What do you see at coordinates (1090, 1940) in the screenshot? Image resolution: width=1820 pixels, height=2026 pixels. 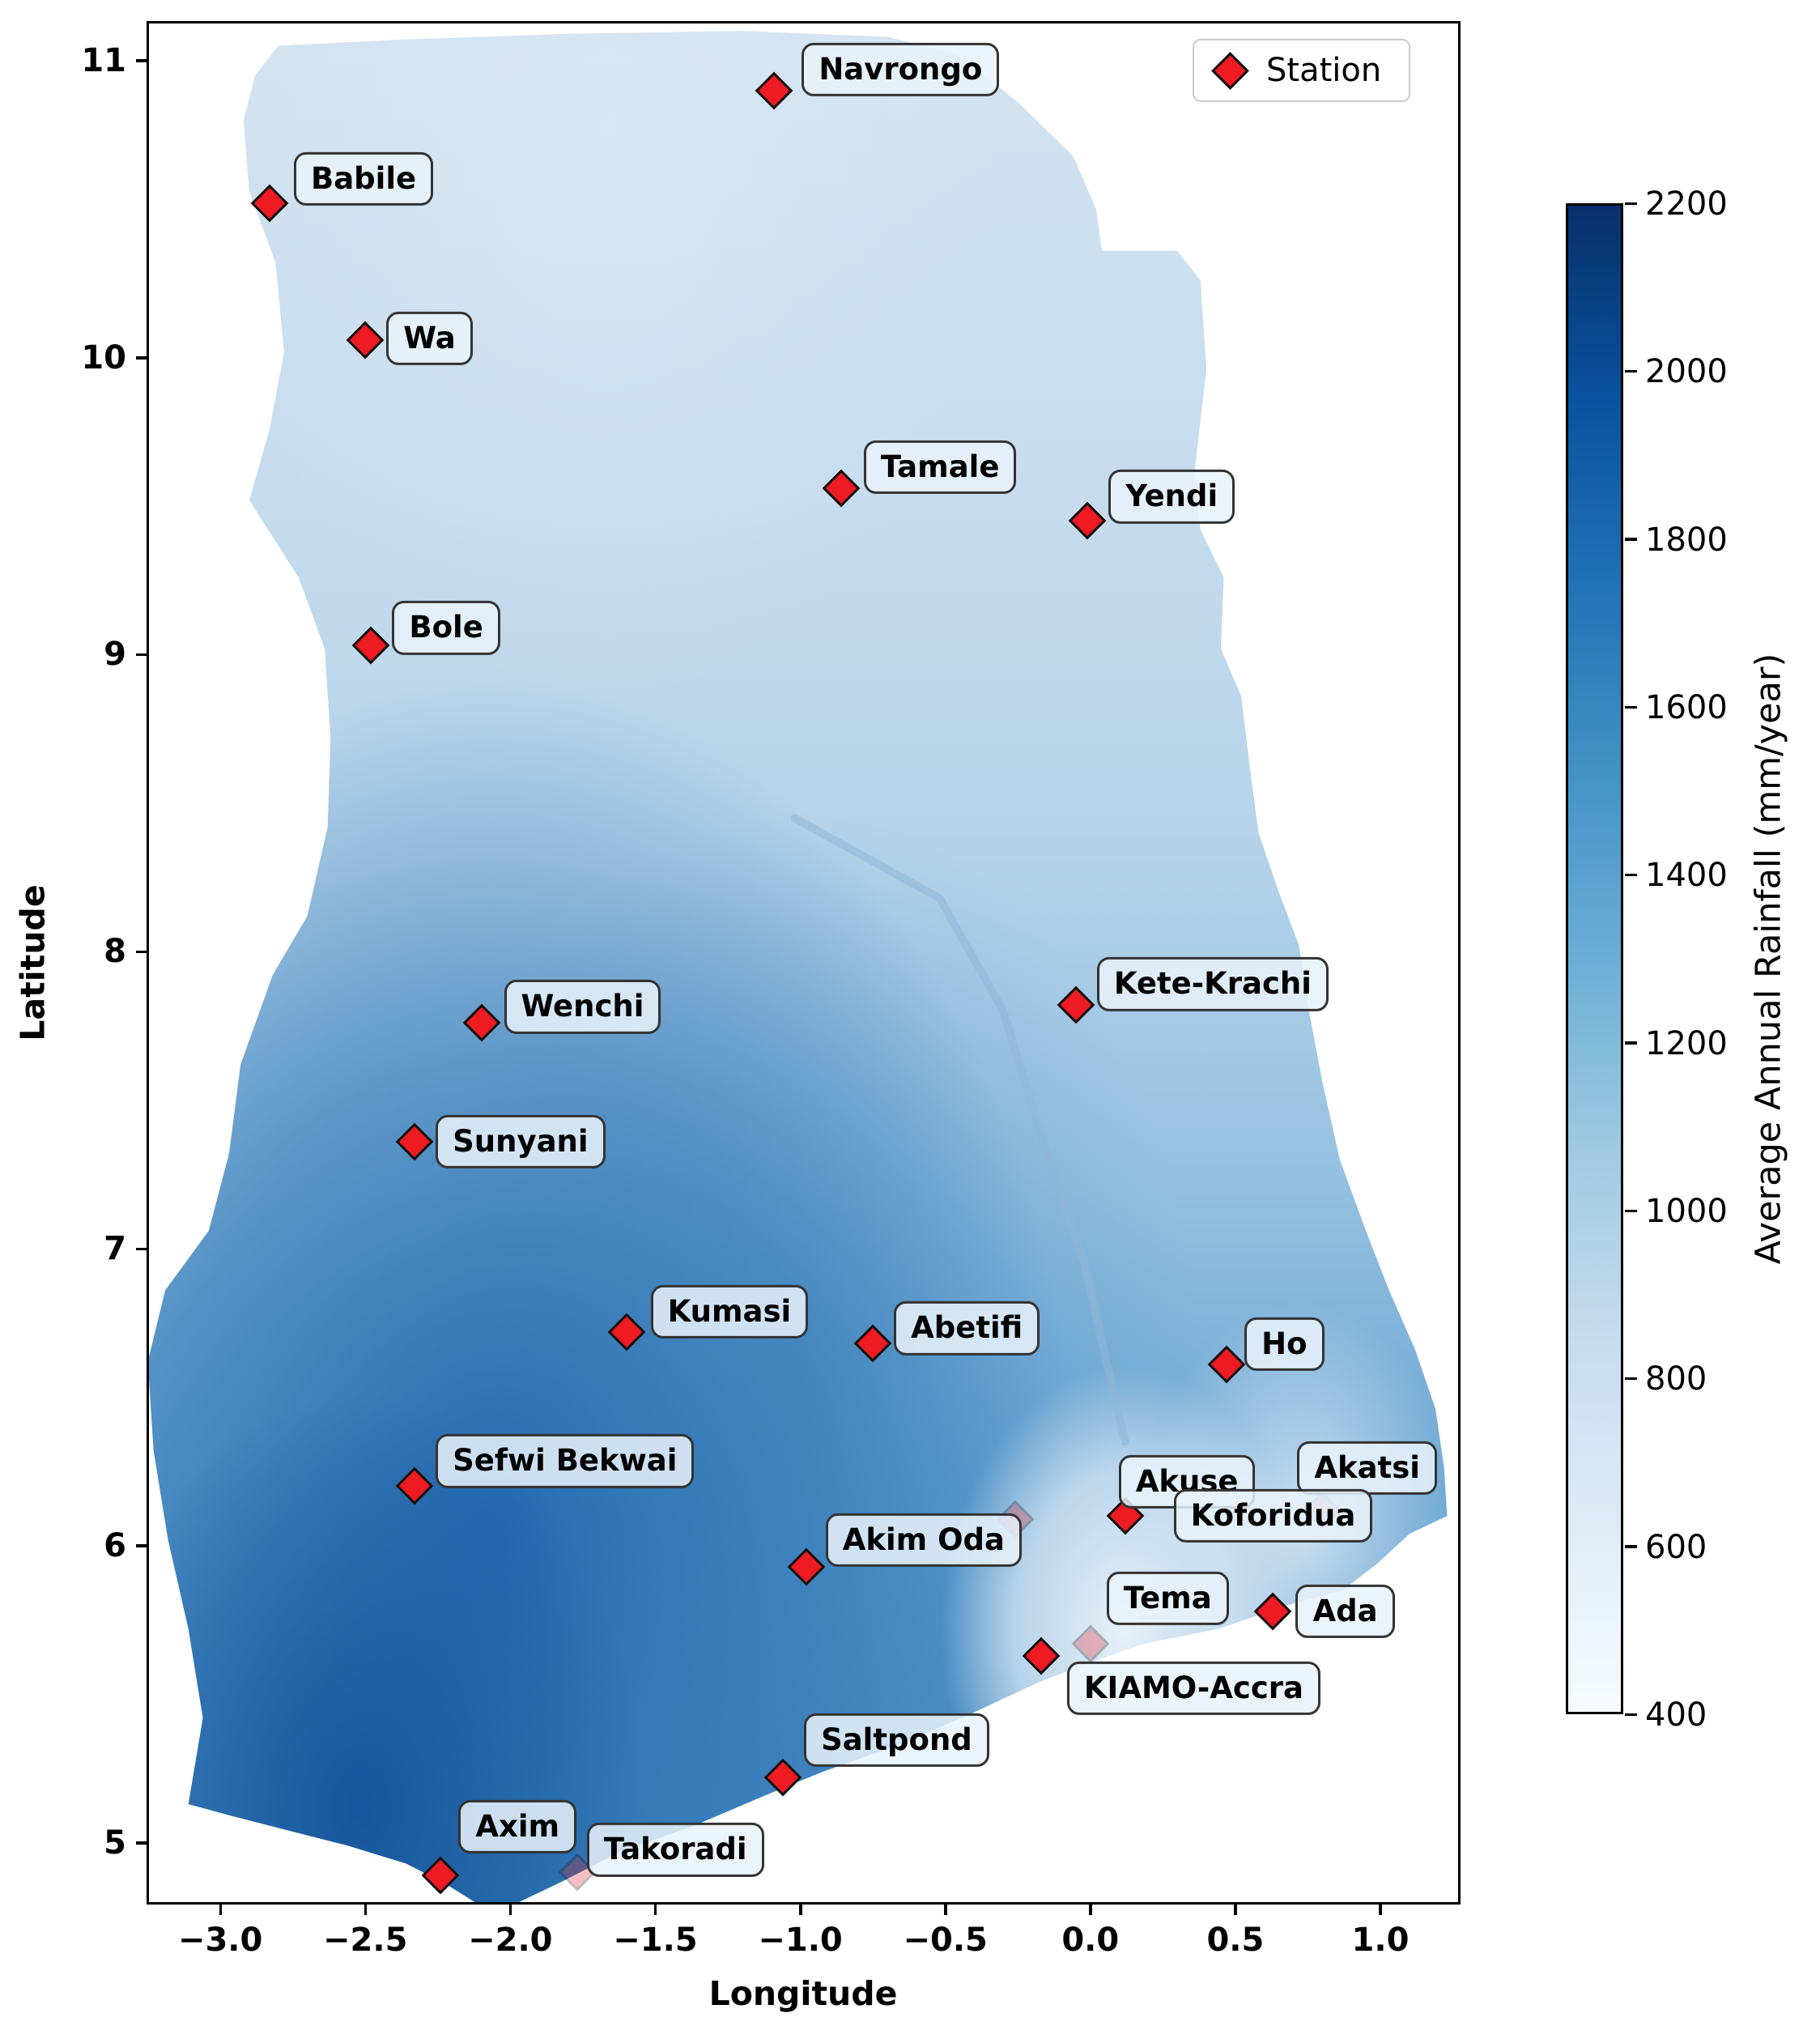 I see `x-axis-tick-label: 0.0` at bounding box center [1090, 1940].